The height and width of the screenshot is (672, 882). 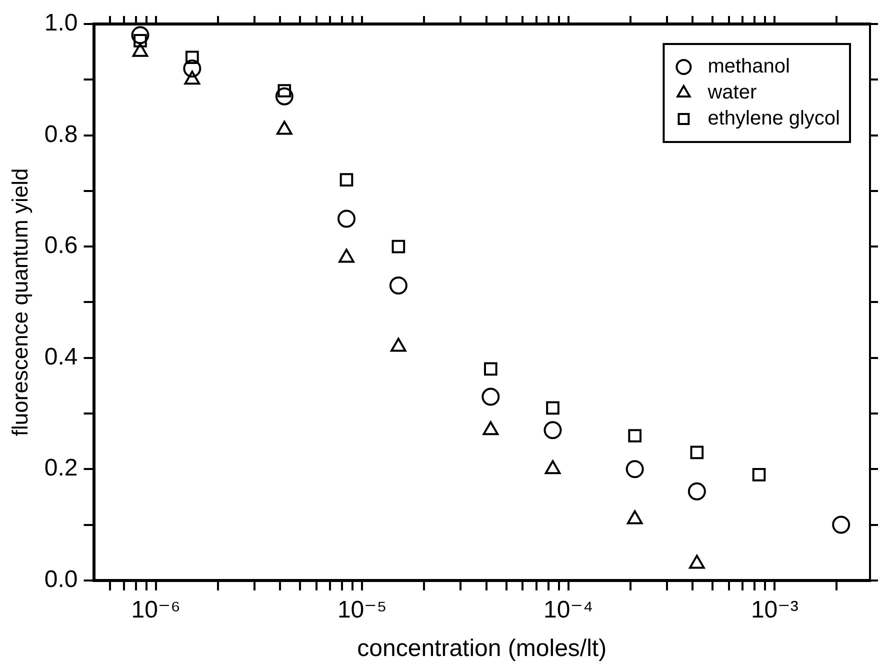 What do you see at coordinates (61, 580) in the screenshot?
I see `y-tick-label: 0.0` at bounding box center [61, 580].